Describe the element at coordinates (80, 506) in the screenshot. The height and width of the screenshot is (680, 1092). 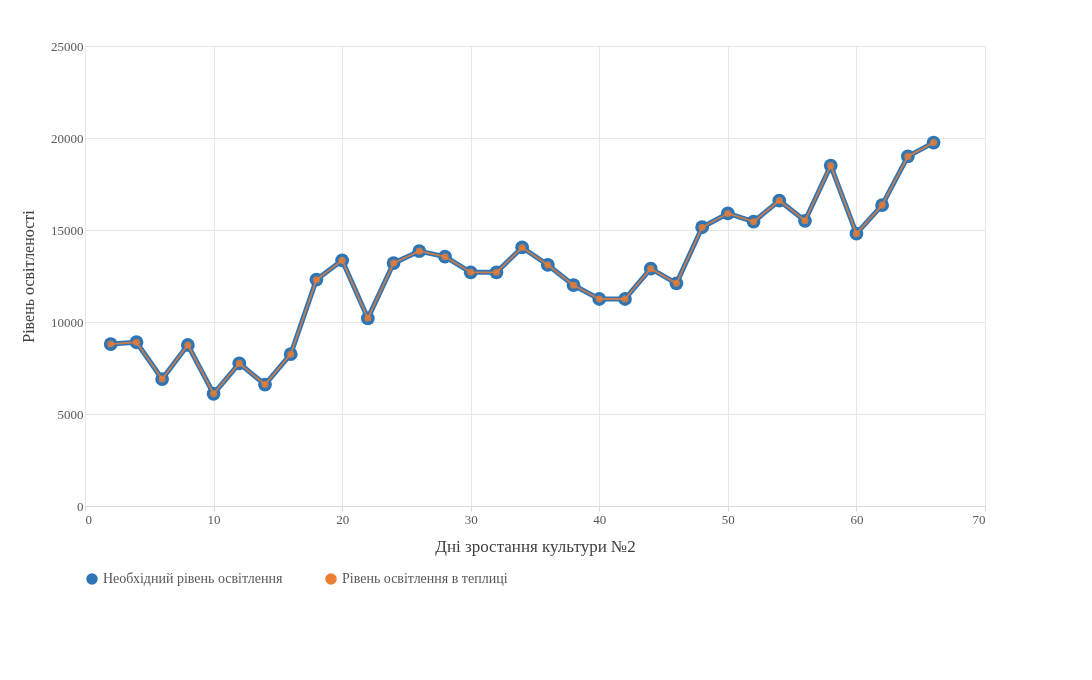
I see `y-tick-label: 0` at that location.